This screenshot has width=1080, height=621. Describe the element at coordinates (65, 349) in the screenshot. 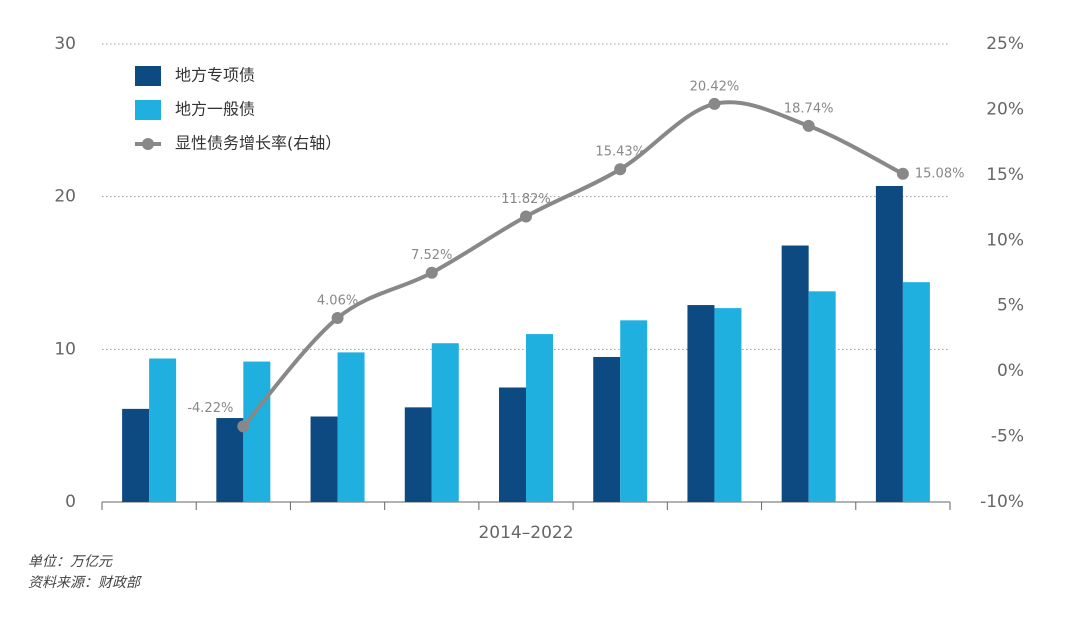

I see `y-tick-label: 10` at that location.